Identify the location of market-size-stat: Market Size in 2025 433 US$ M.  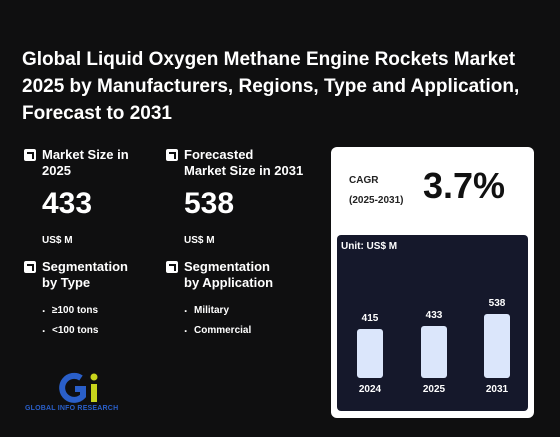
(76, 196).